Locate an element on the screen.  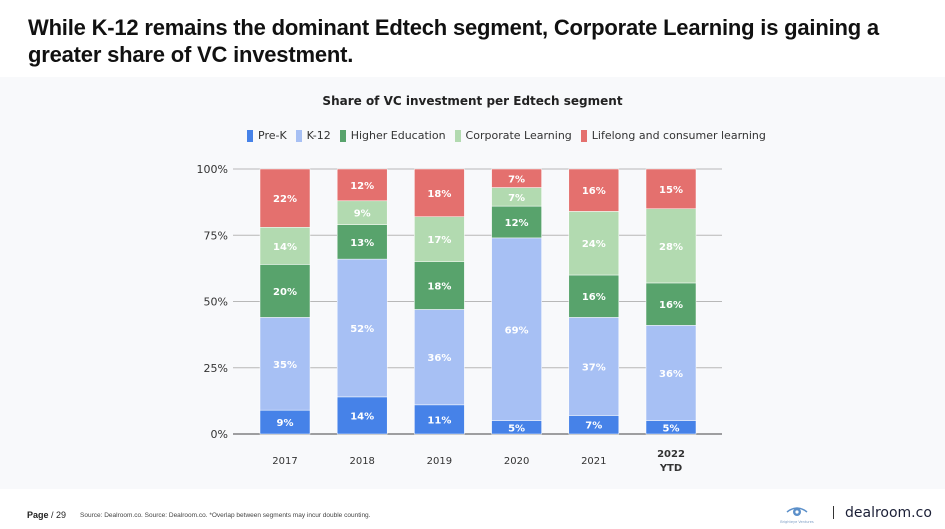
data-label: 37% is located at coordinates (594, 367).